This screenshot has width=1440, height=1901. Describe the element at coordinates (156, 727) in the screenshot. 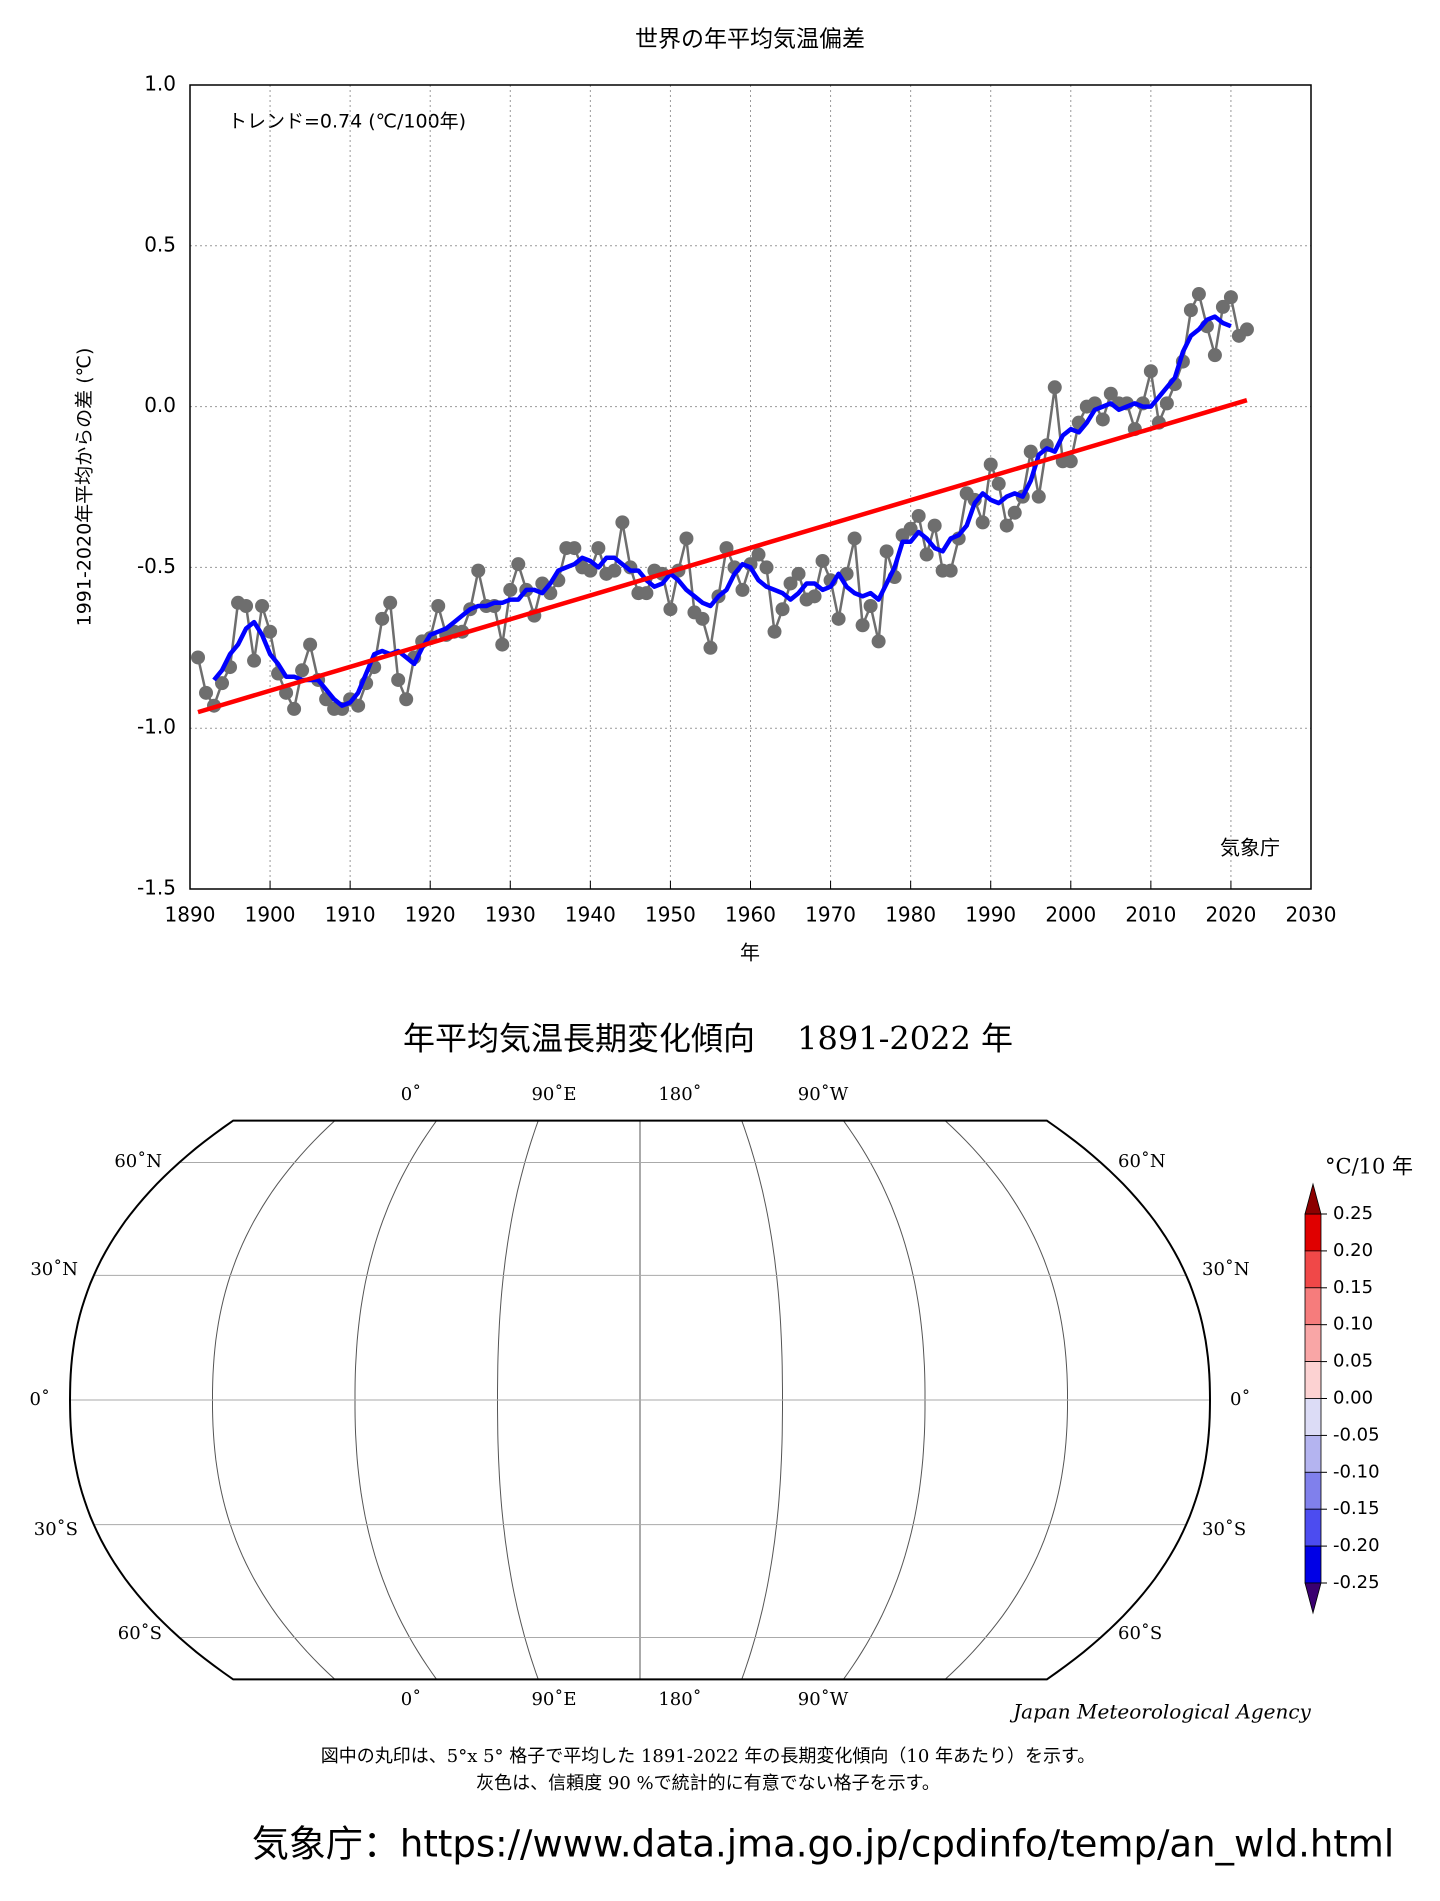

I see `y-tick-label: -1.0` at that location.